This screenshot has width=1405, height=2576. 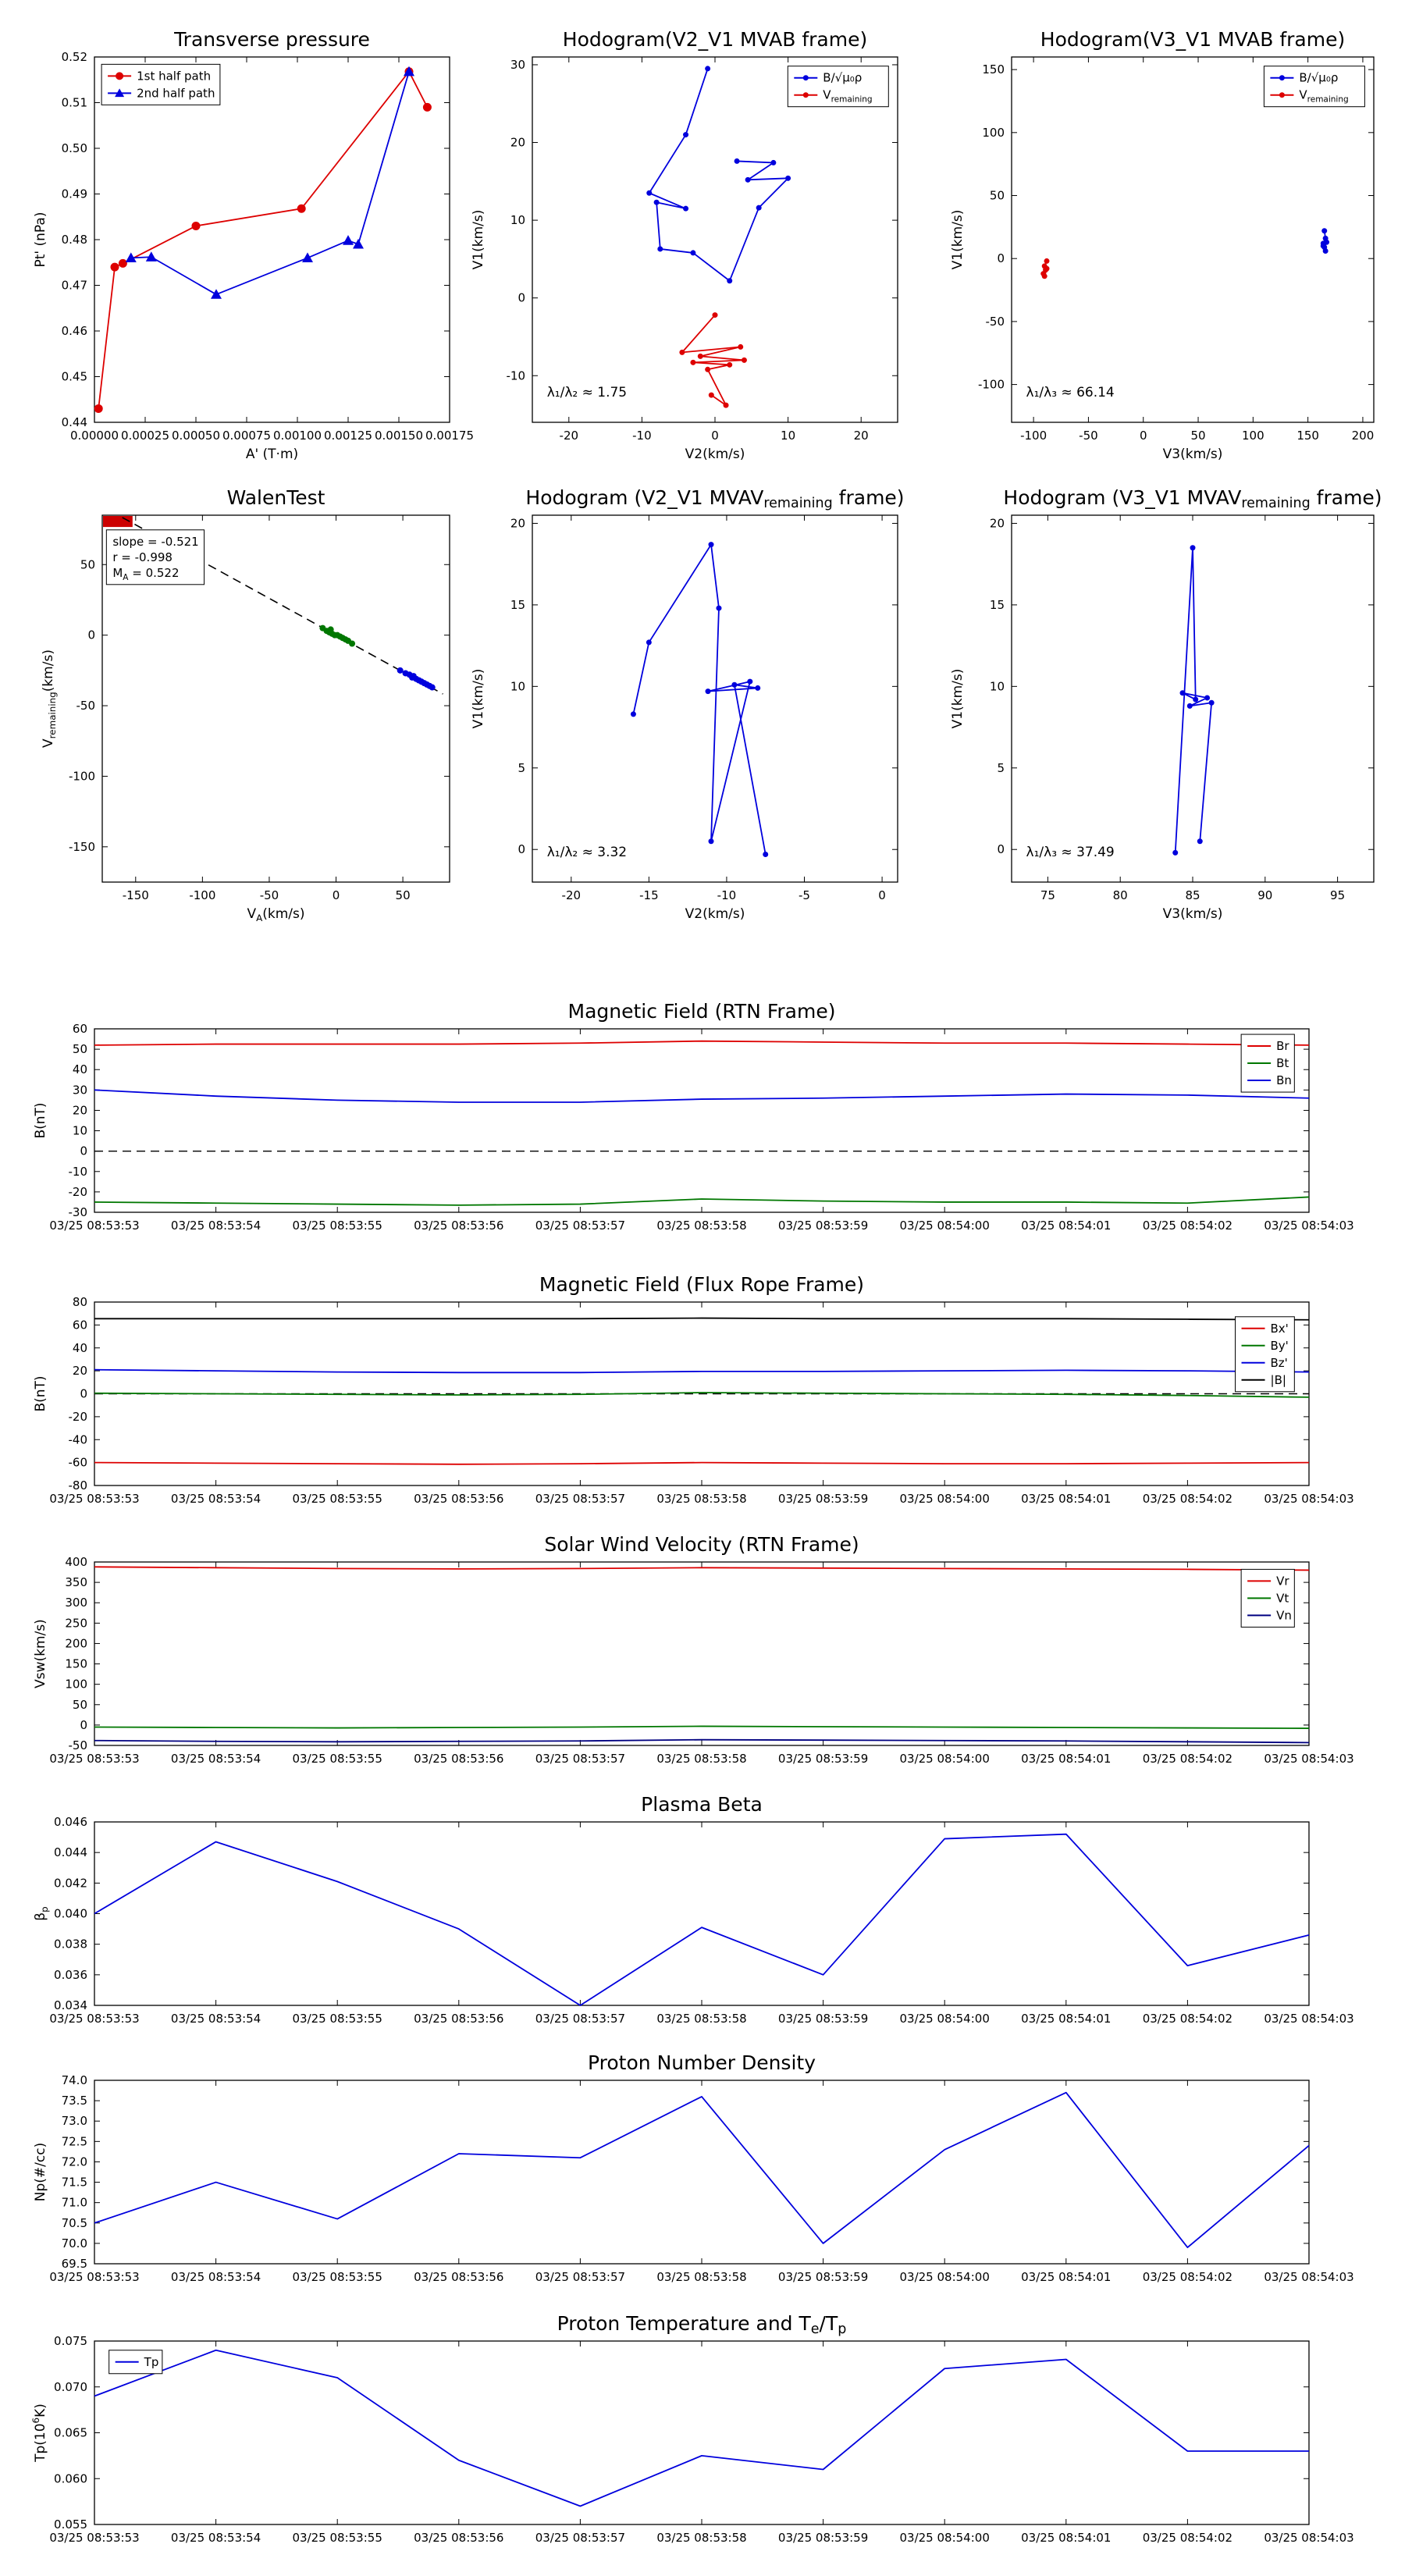 I want to click on y-tick-label: 5, so click(x=1001, y=768).